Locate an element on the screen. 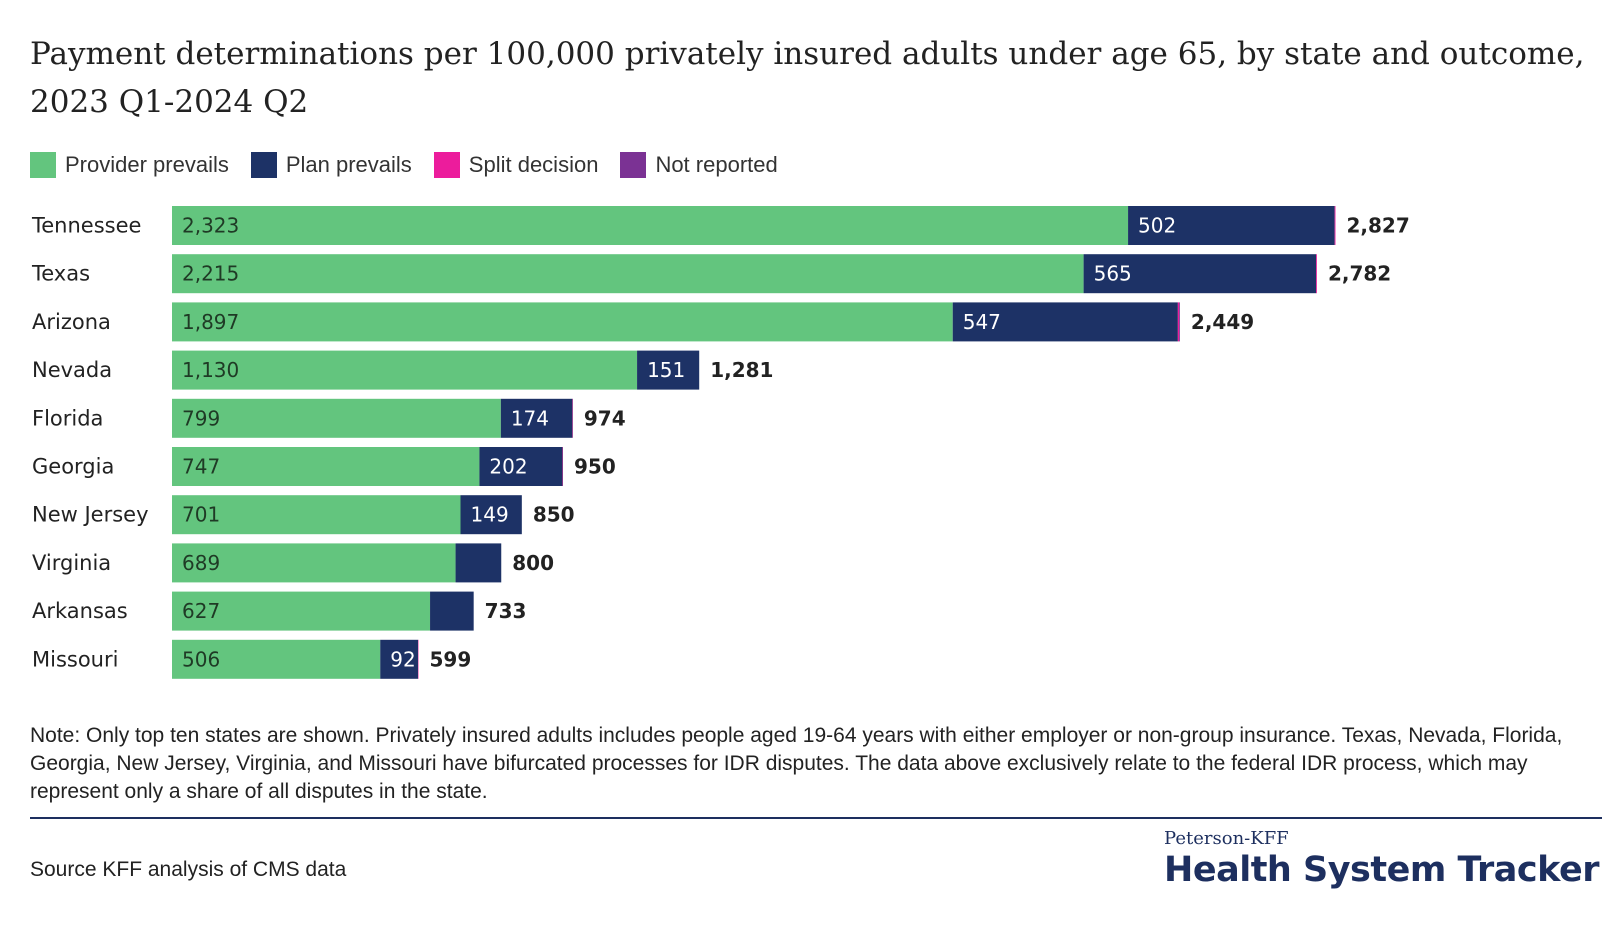 This screenshot has width=1620, height=950. brand-small-text: Peterson-KFF is located at coordinates (1226, 838).